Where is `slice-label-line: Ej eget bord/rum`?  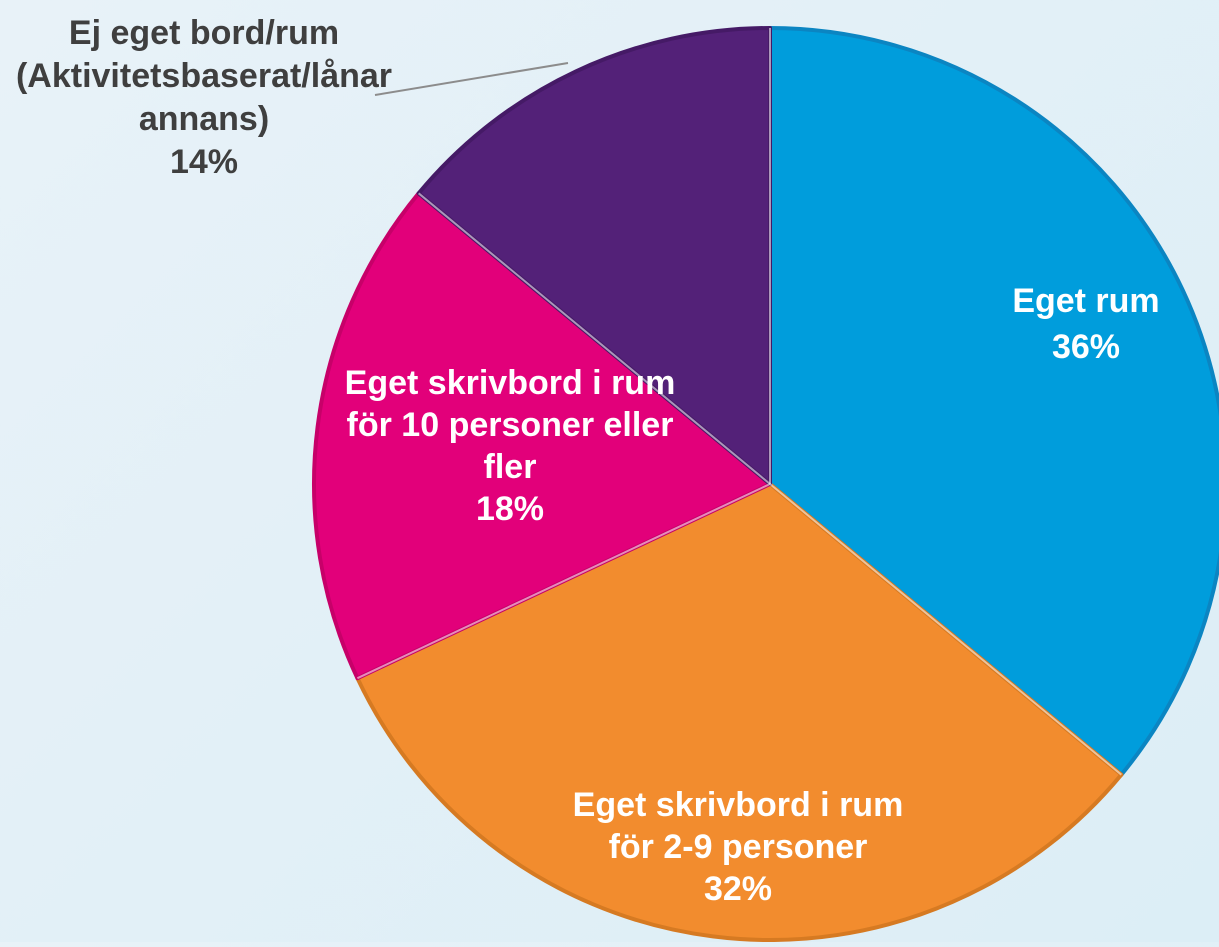
slice-label-line: Ej eget bord/rum is located at coordinates (204, 33).